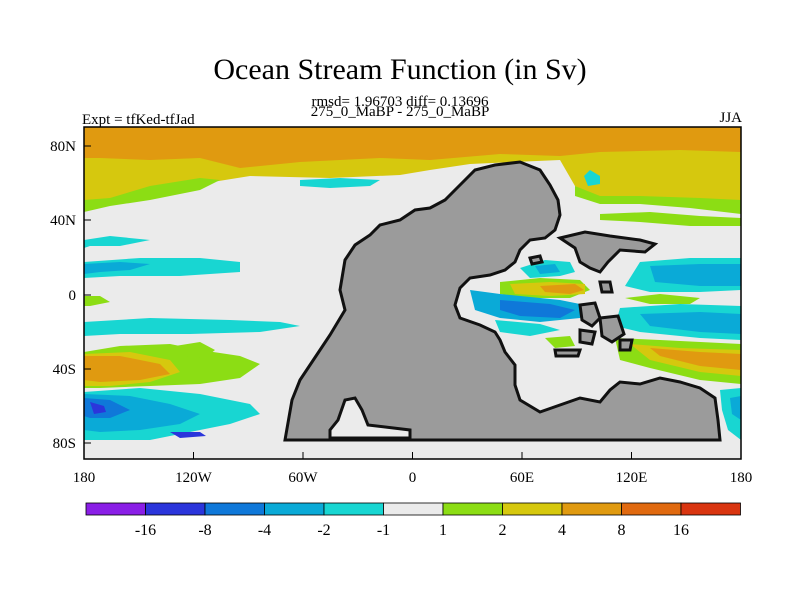 The image size is (800, 600). Describe the element at coordinates (98, 408) in the screenshot. I see `contour-band-south-neg8-west` at that location.